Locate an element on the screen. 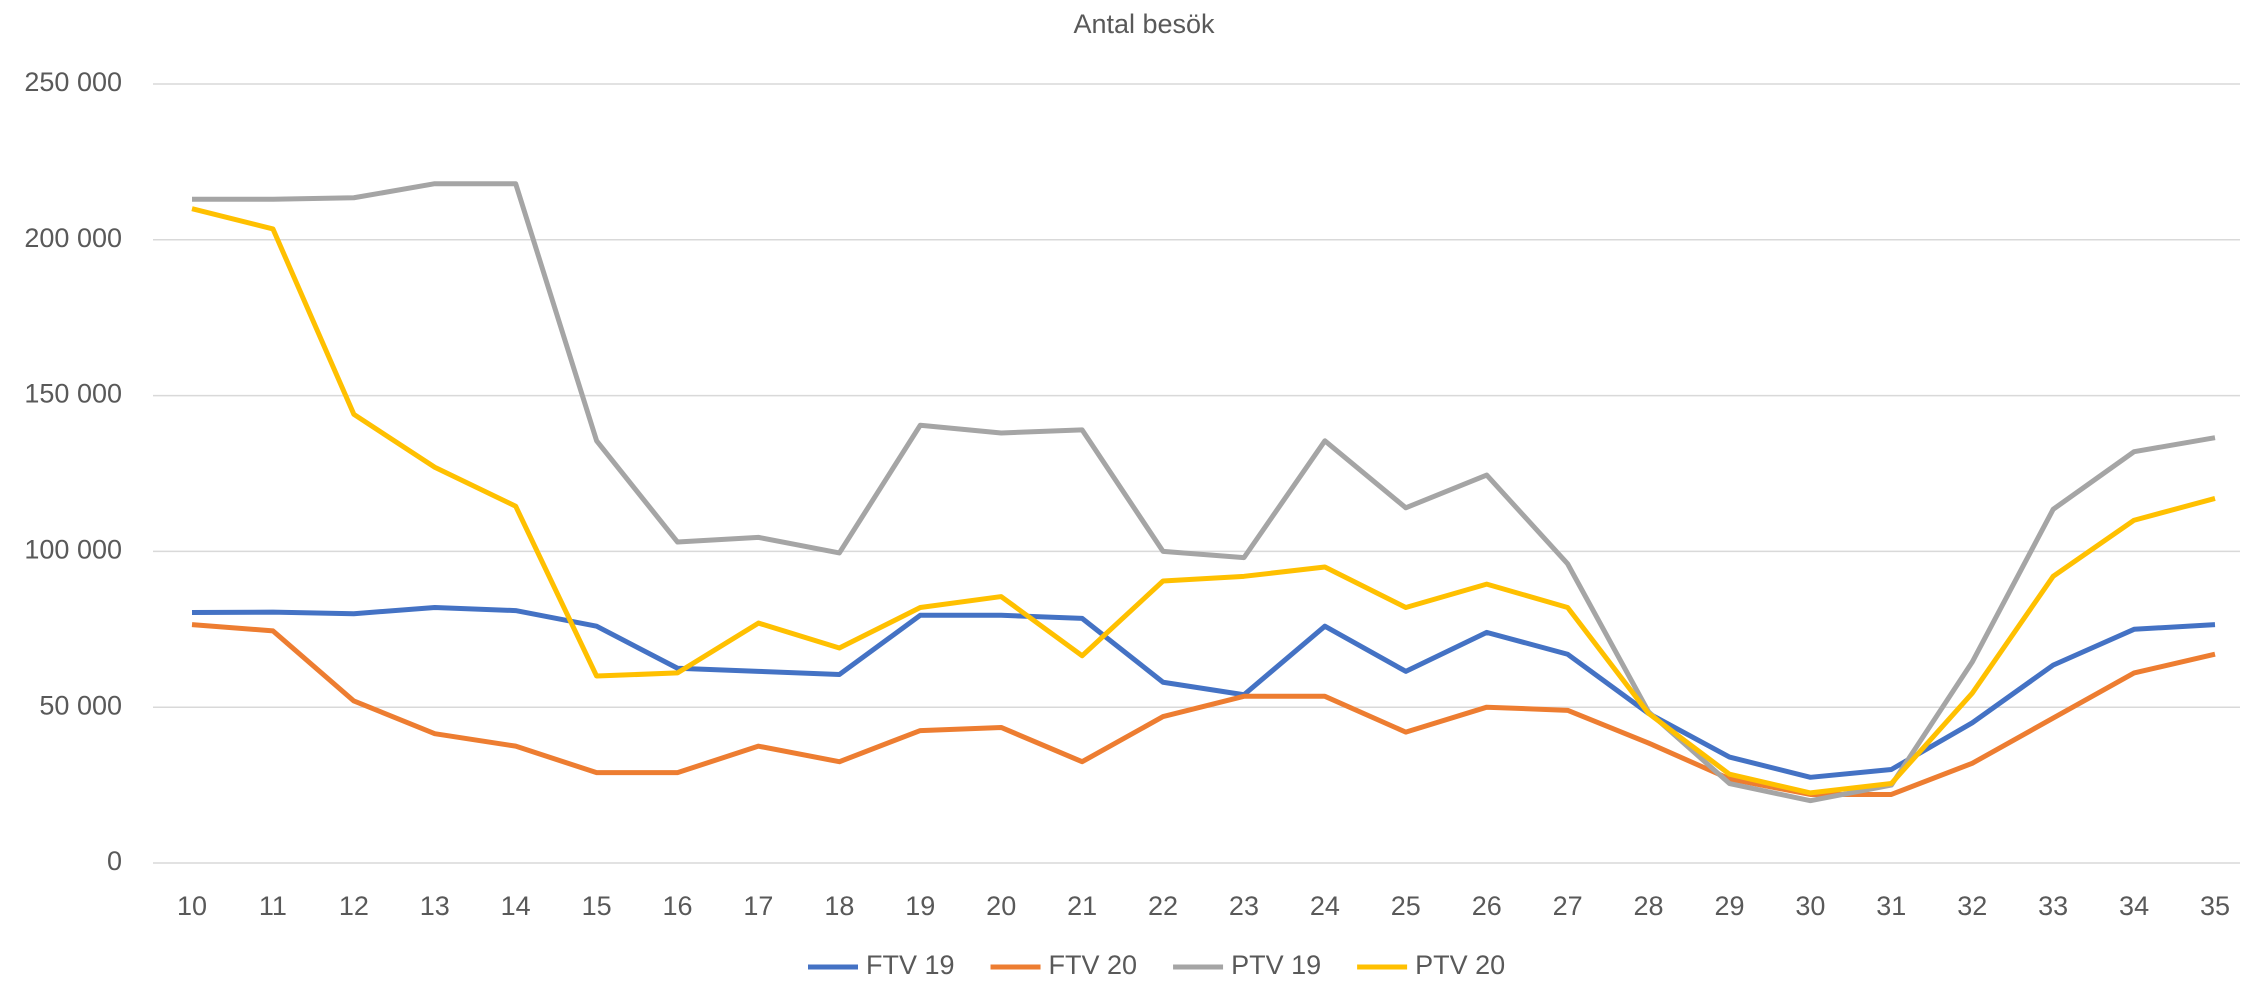 The height and width of the screenshot is (981, 2244). chart-title: Antal besök is located at coordinates (1144, 24).